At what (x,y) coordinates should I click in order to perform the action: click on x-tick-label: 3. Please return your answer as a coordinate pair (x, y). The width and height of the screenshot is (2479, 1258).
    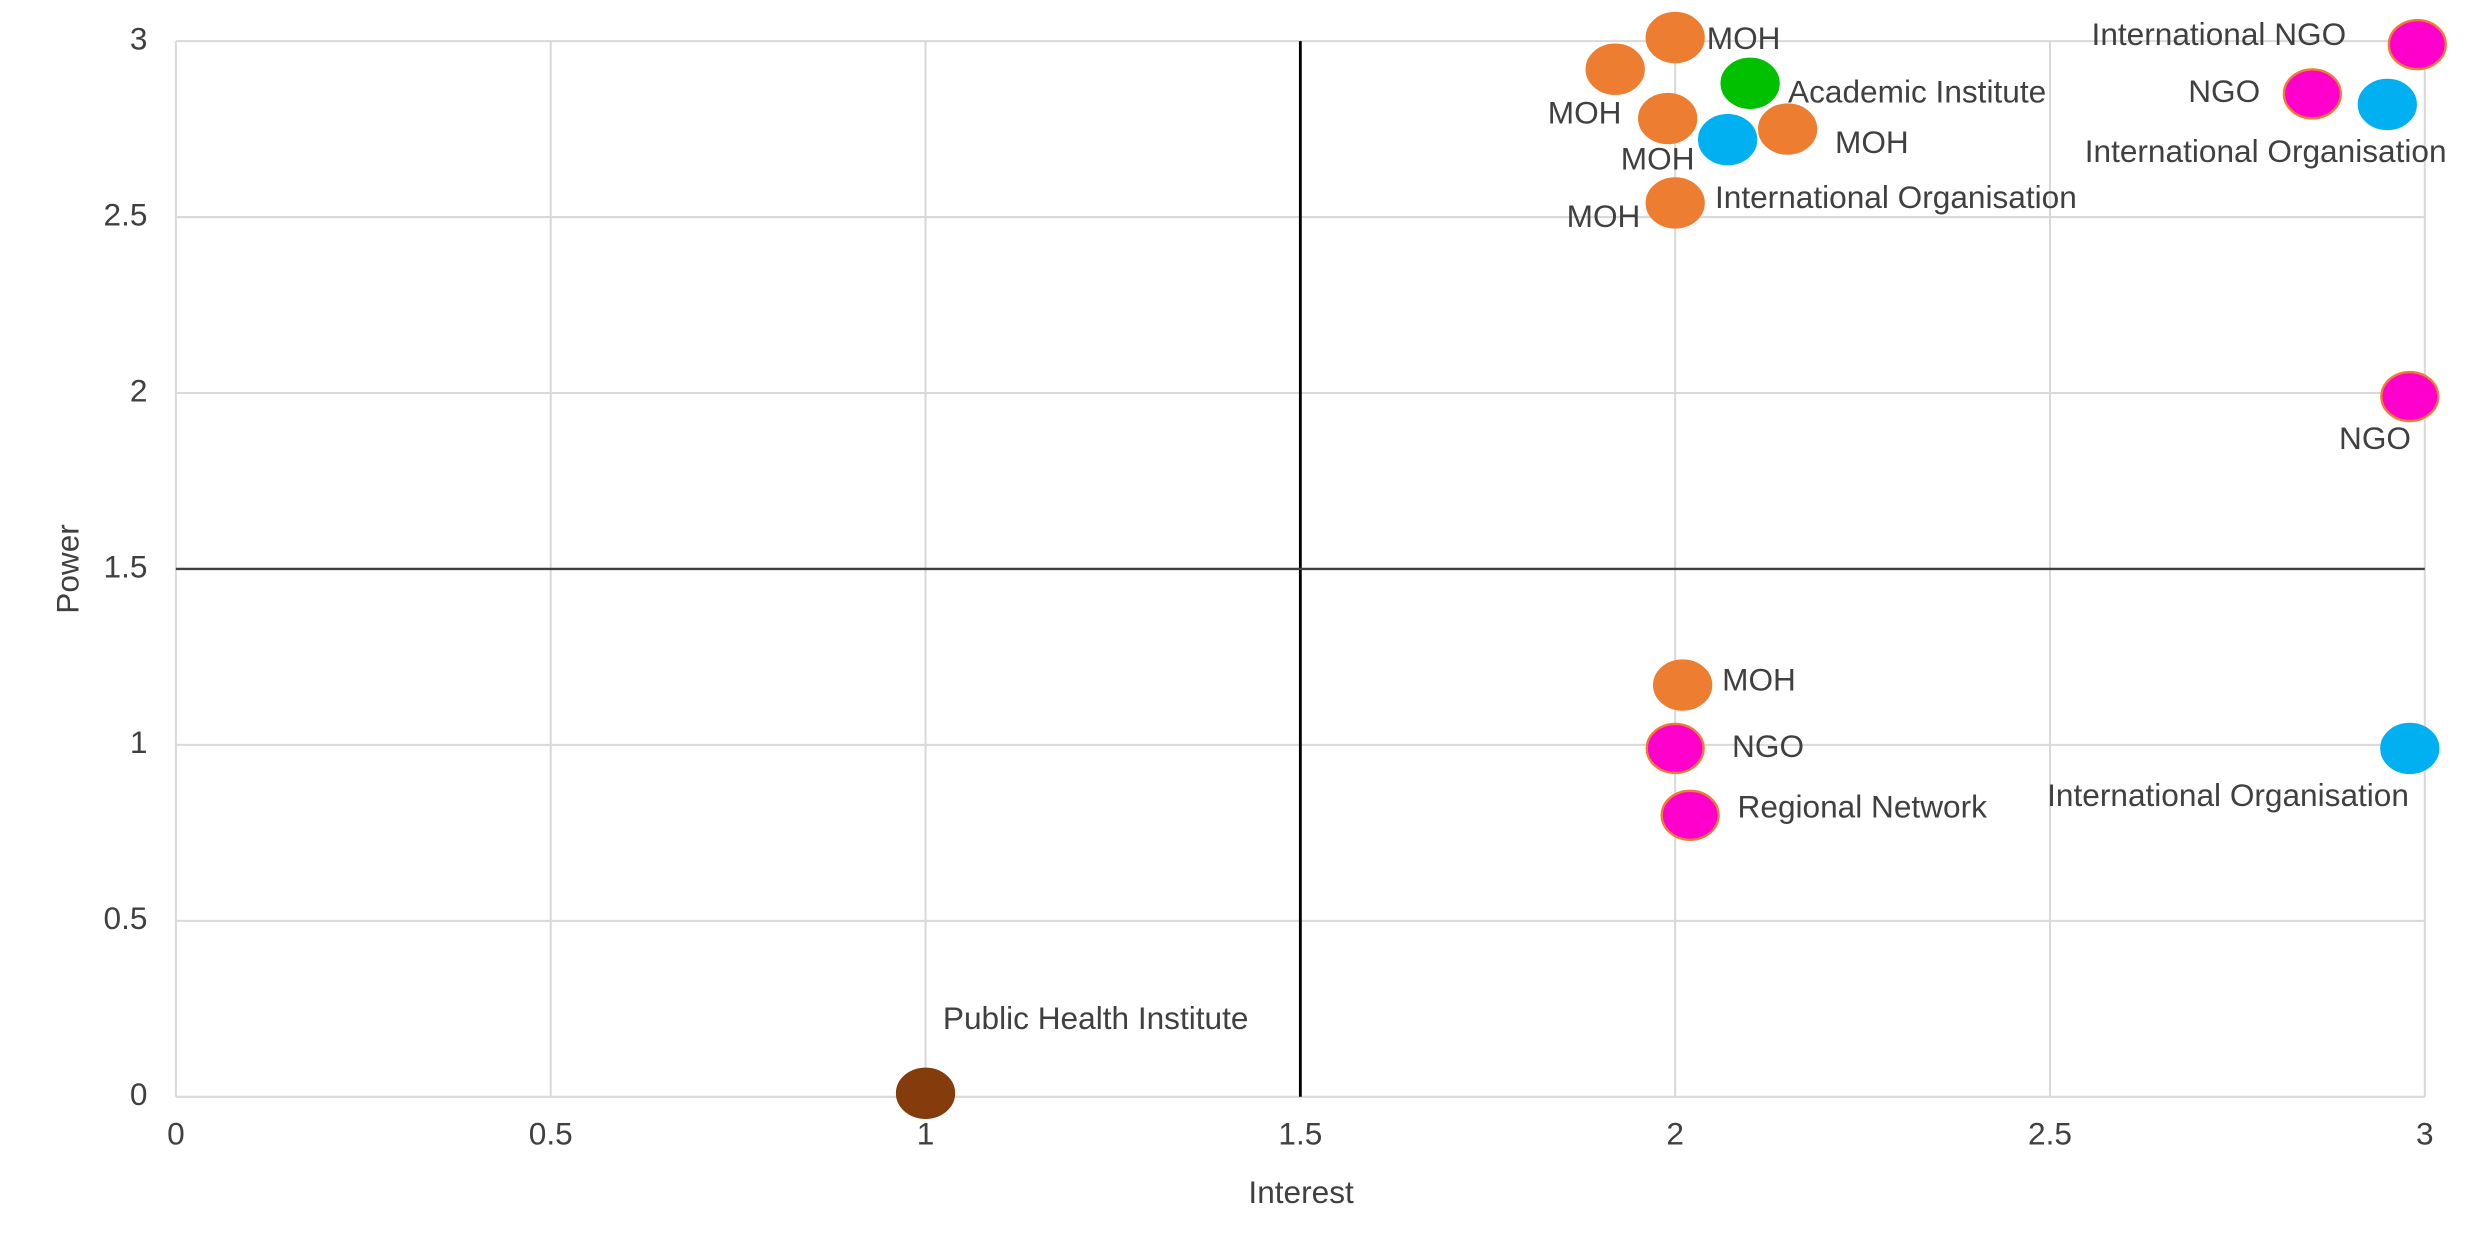
    Looking at the image, I should click on (2425, 1134).